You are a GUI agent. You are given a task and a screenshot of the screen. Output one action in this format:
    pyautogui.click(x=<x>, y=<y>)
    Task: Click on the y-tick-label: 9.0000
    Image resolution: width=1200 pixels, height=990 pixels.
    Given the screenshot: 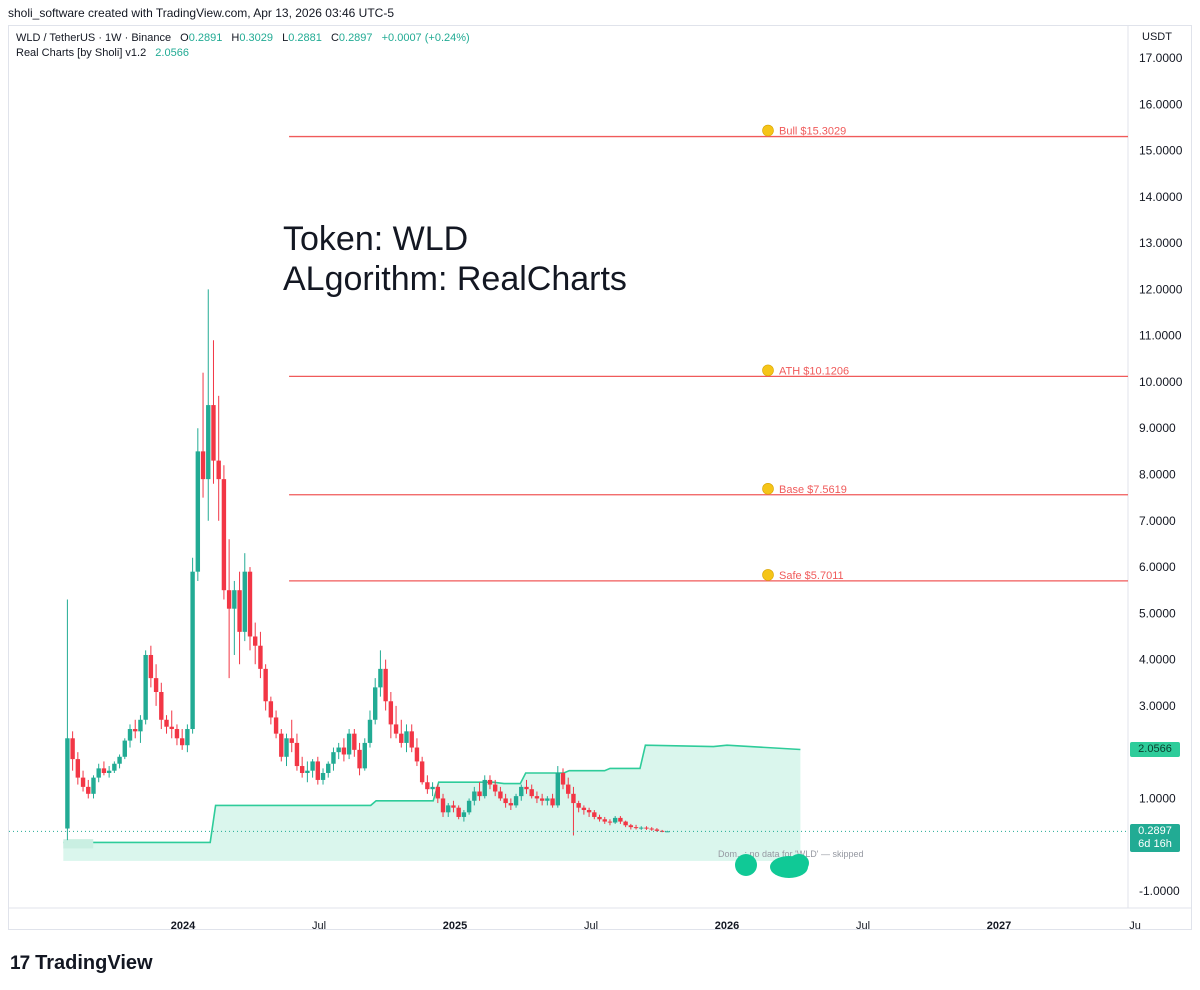 What is the action you would take?
    pyautogui.click(x=1157, y=428)
    